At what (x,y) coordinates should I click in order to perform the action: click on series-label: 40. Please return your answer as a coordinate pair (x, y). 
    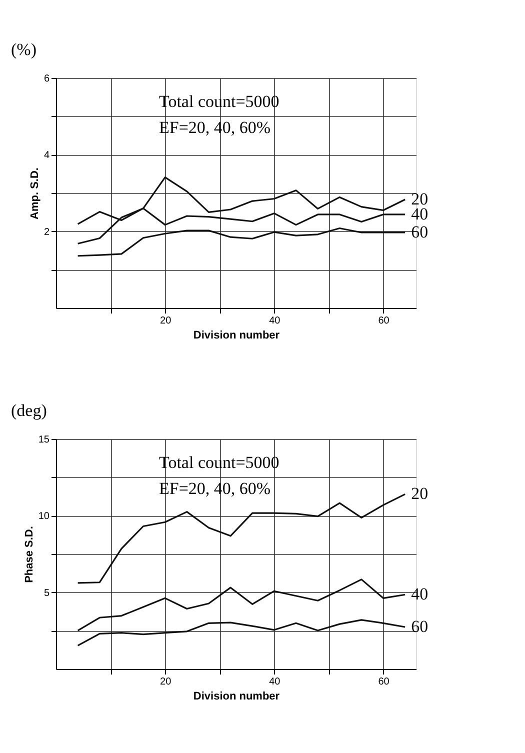
    Looking at the image, I should click on (419, 594).